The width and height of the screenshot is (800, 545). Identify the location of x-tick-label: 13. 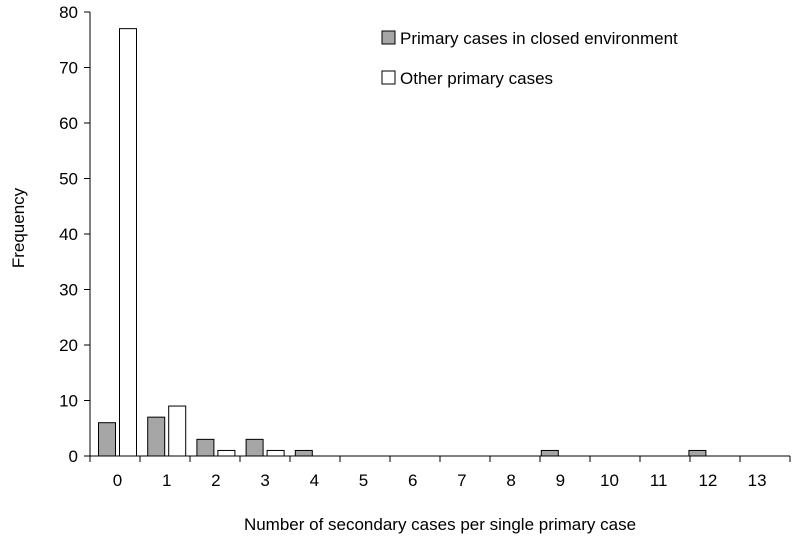
(757, 480).